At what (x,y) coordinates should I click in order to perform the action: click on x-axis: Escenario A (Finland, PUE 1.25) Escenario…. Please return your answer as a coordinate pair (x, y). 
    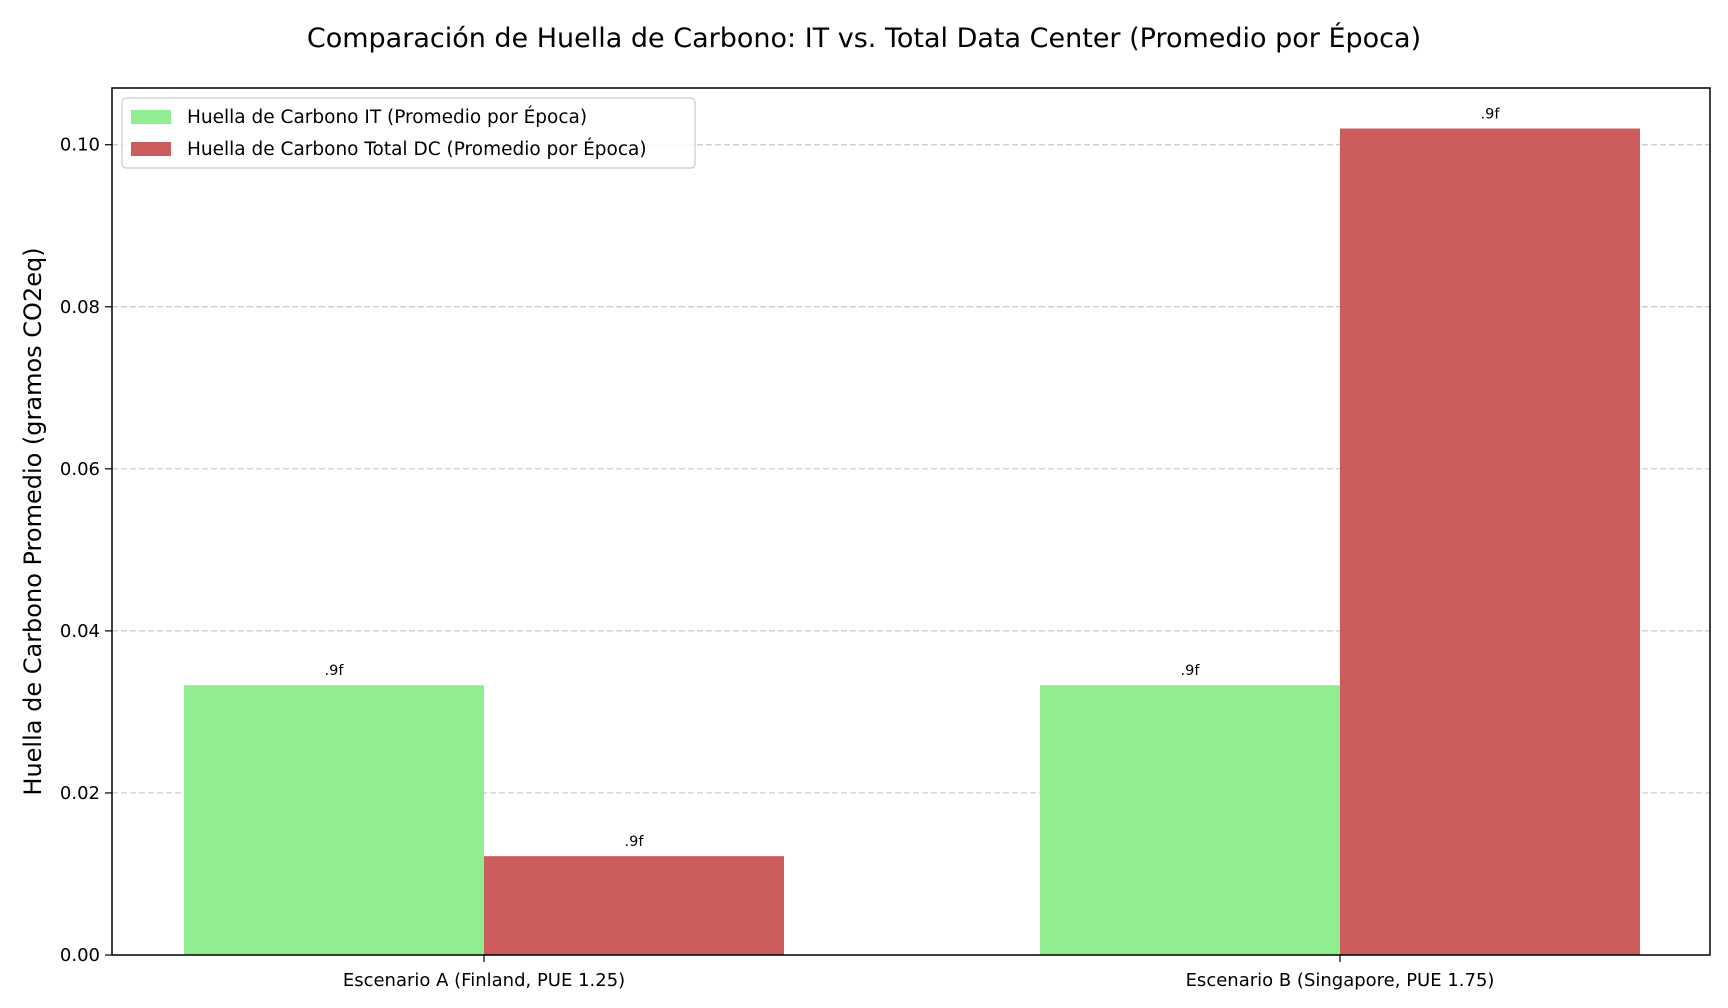
    Looking at the image, I should click on (919, 973).